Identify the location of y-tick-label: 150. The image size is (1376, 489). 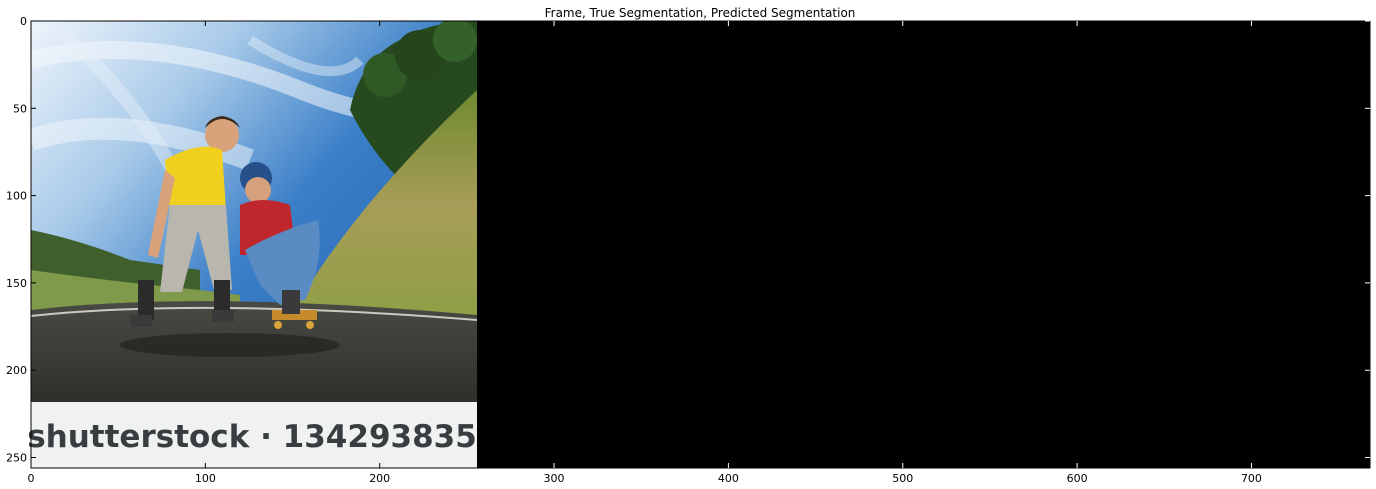
(16, 283).